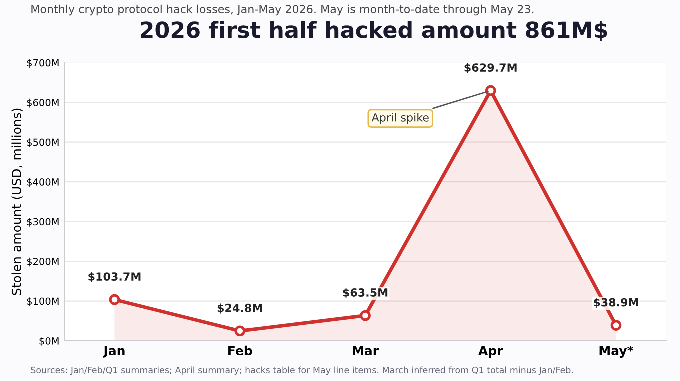 This screenshot has height=381, width=680. Describe the element at coordinates (283, 10) in the screenshot. I see `chart-subtitle: Monthly crypto protocol hack losses, Jan-May 2026. May is month-to-date through May 23.` at that location.